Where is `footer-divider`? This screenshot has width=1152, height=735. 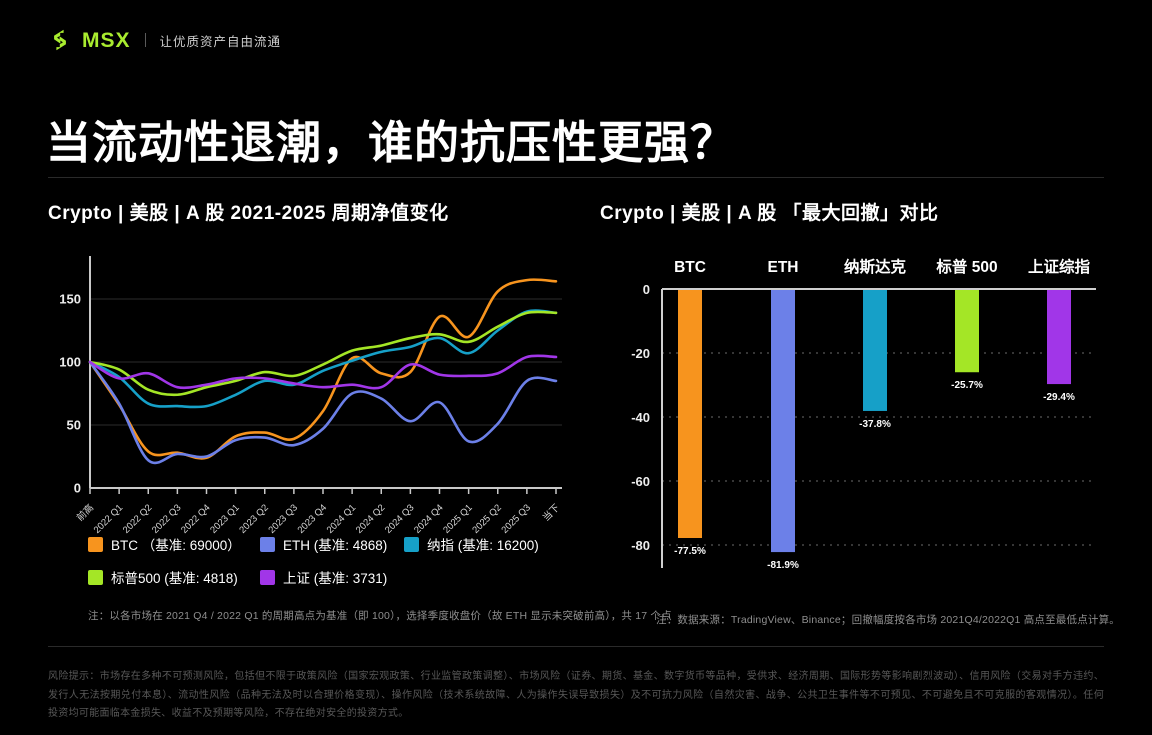 footer-divider is located at coordinates (576, 646).